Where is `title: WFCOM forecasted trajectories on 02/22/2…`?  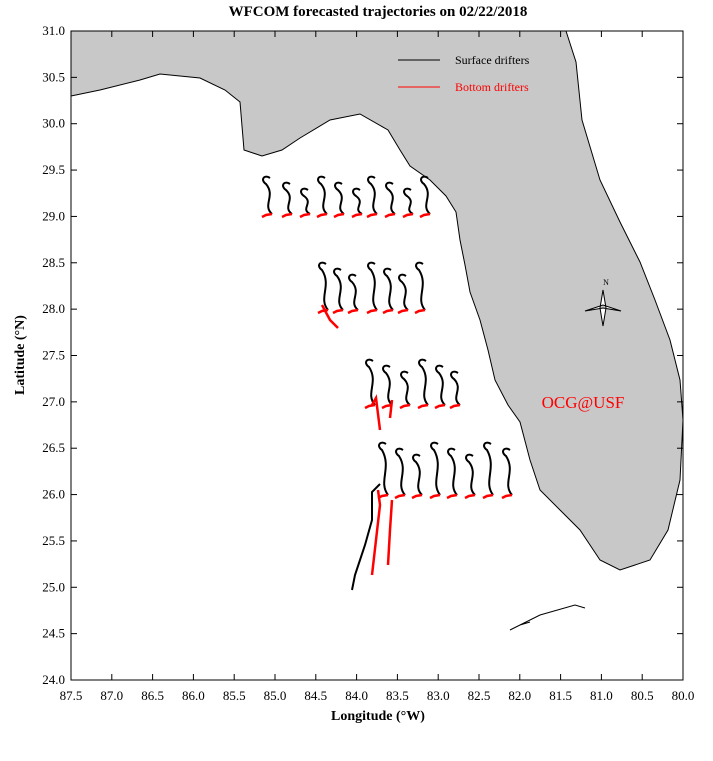 title: WFCOM forecasted trajectories on 02/22/2… is located at coordinates (378, 12).